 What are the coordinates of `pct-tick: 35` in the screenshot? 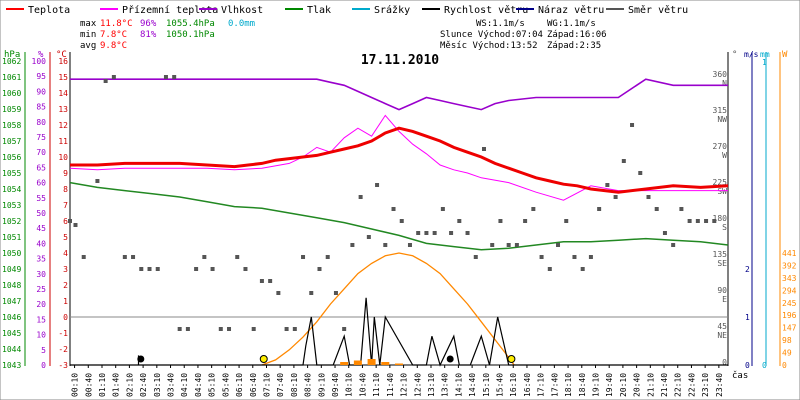 It's located at (41, 259).